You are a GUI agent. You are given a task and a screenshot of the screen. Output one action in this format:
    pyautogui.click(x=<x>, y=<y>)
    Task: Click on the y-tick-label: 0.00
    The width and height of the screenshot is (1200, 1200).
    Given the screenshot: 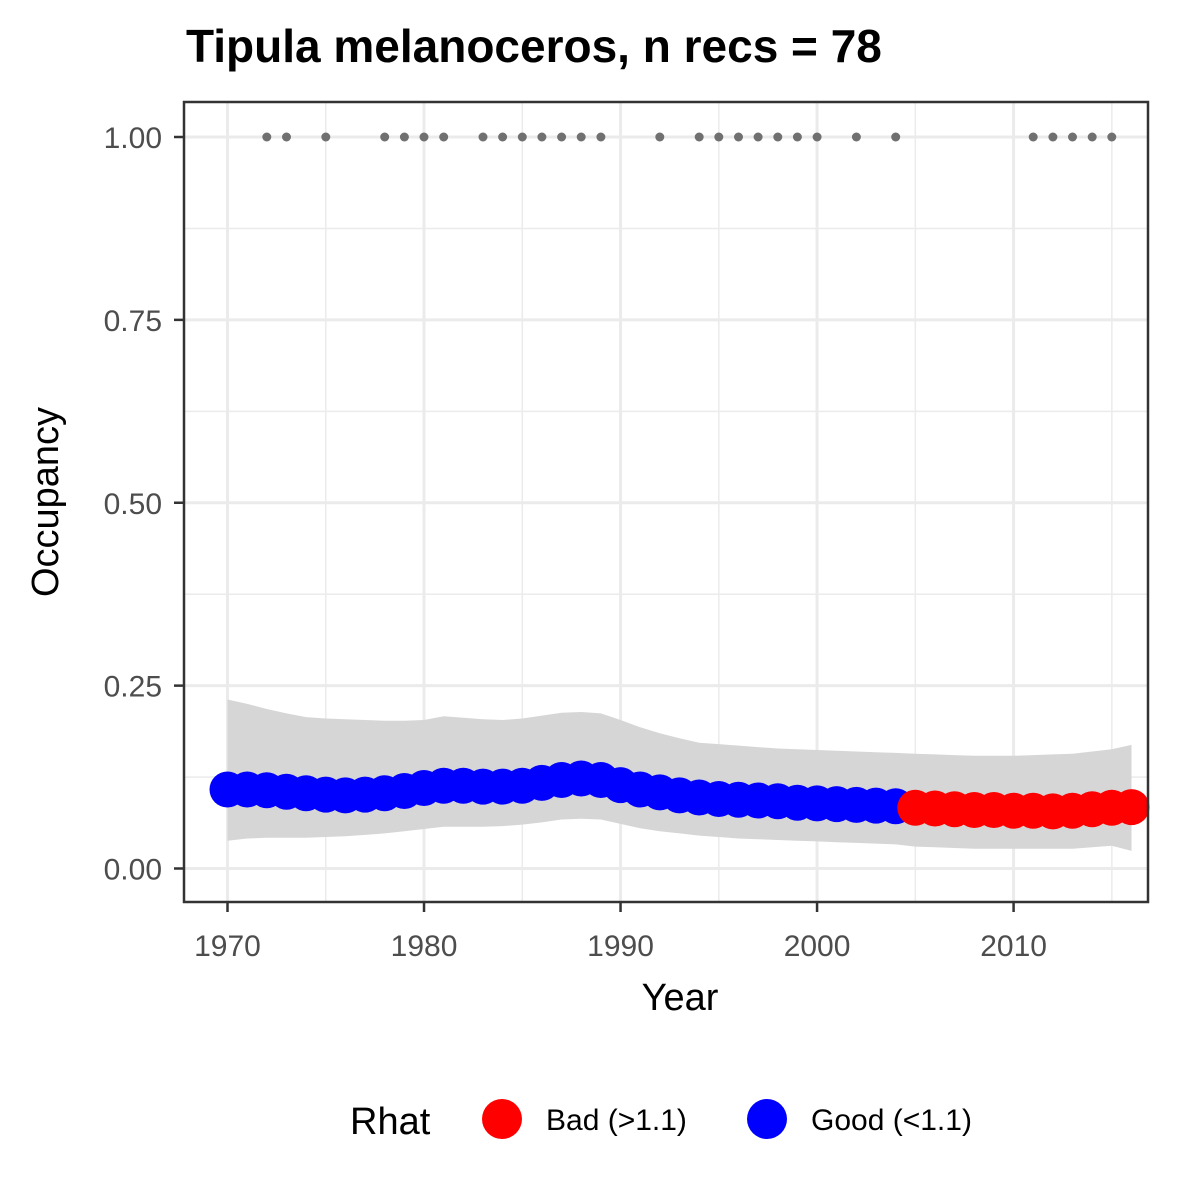 What is the action you would take?
    pyautogui.click(x=133, y=870)
    